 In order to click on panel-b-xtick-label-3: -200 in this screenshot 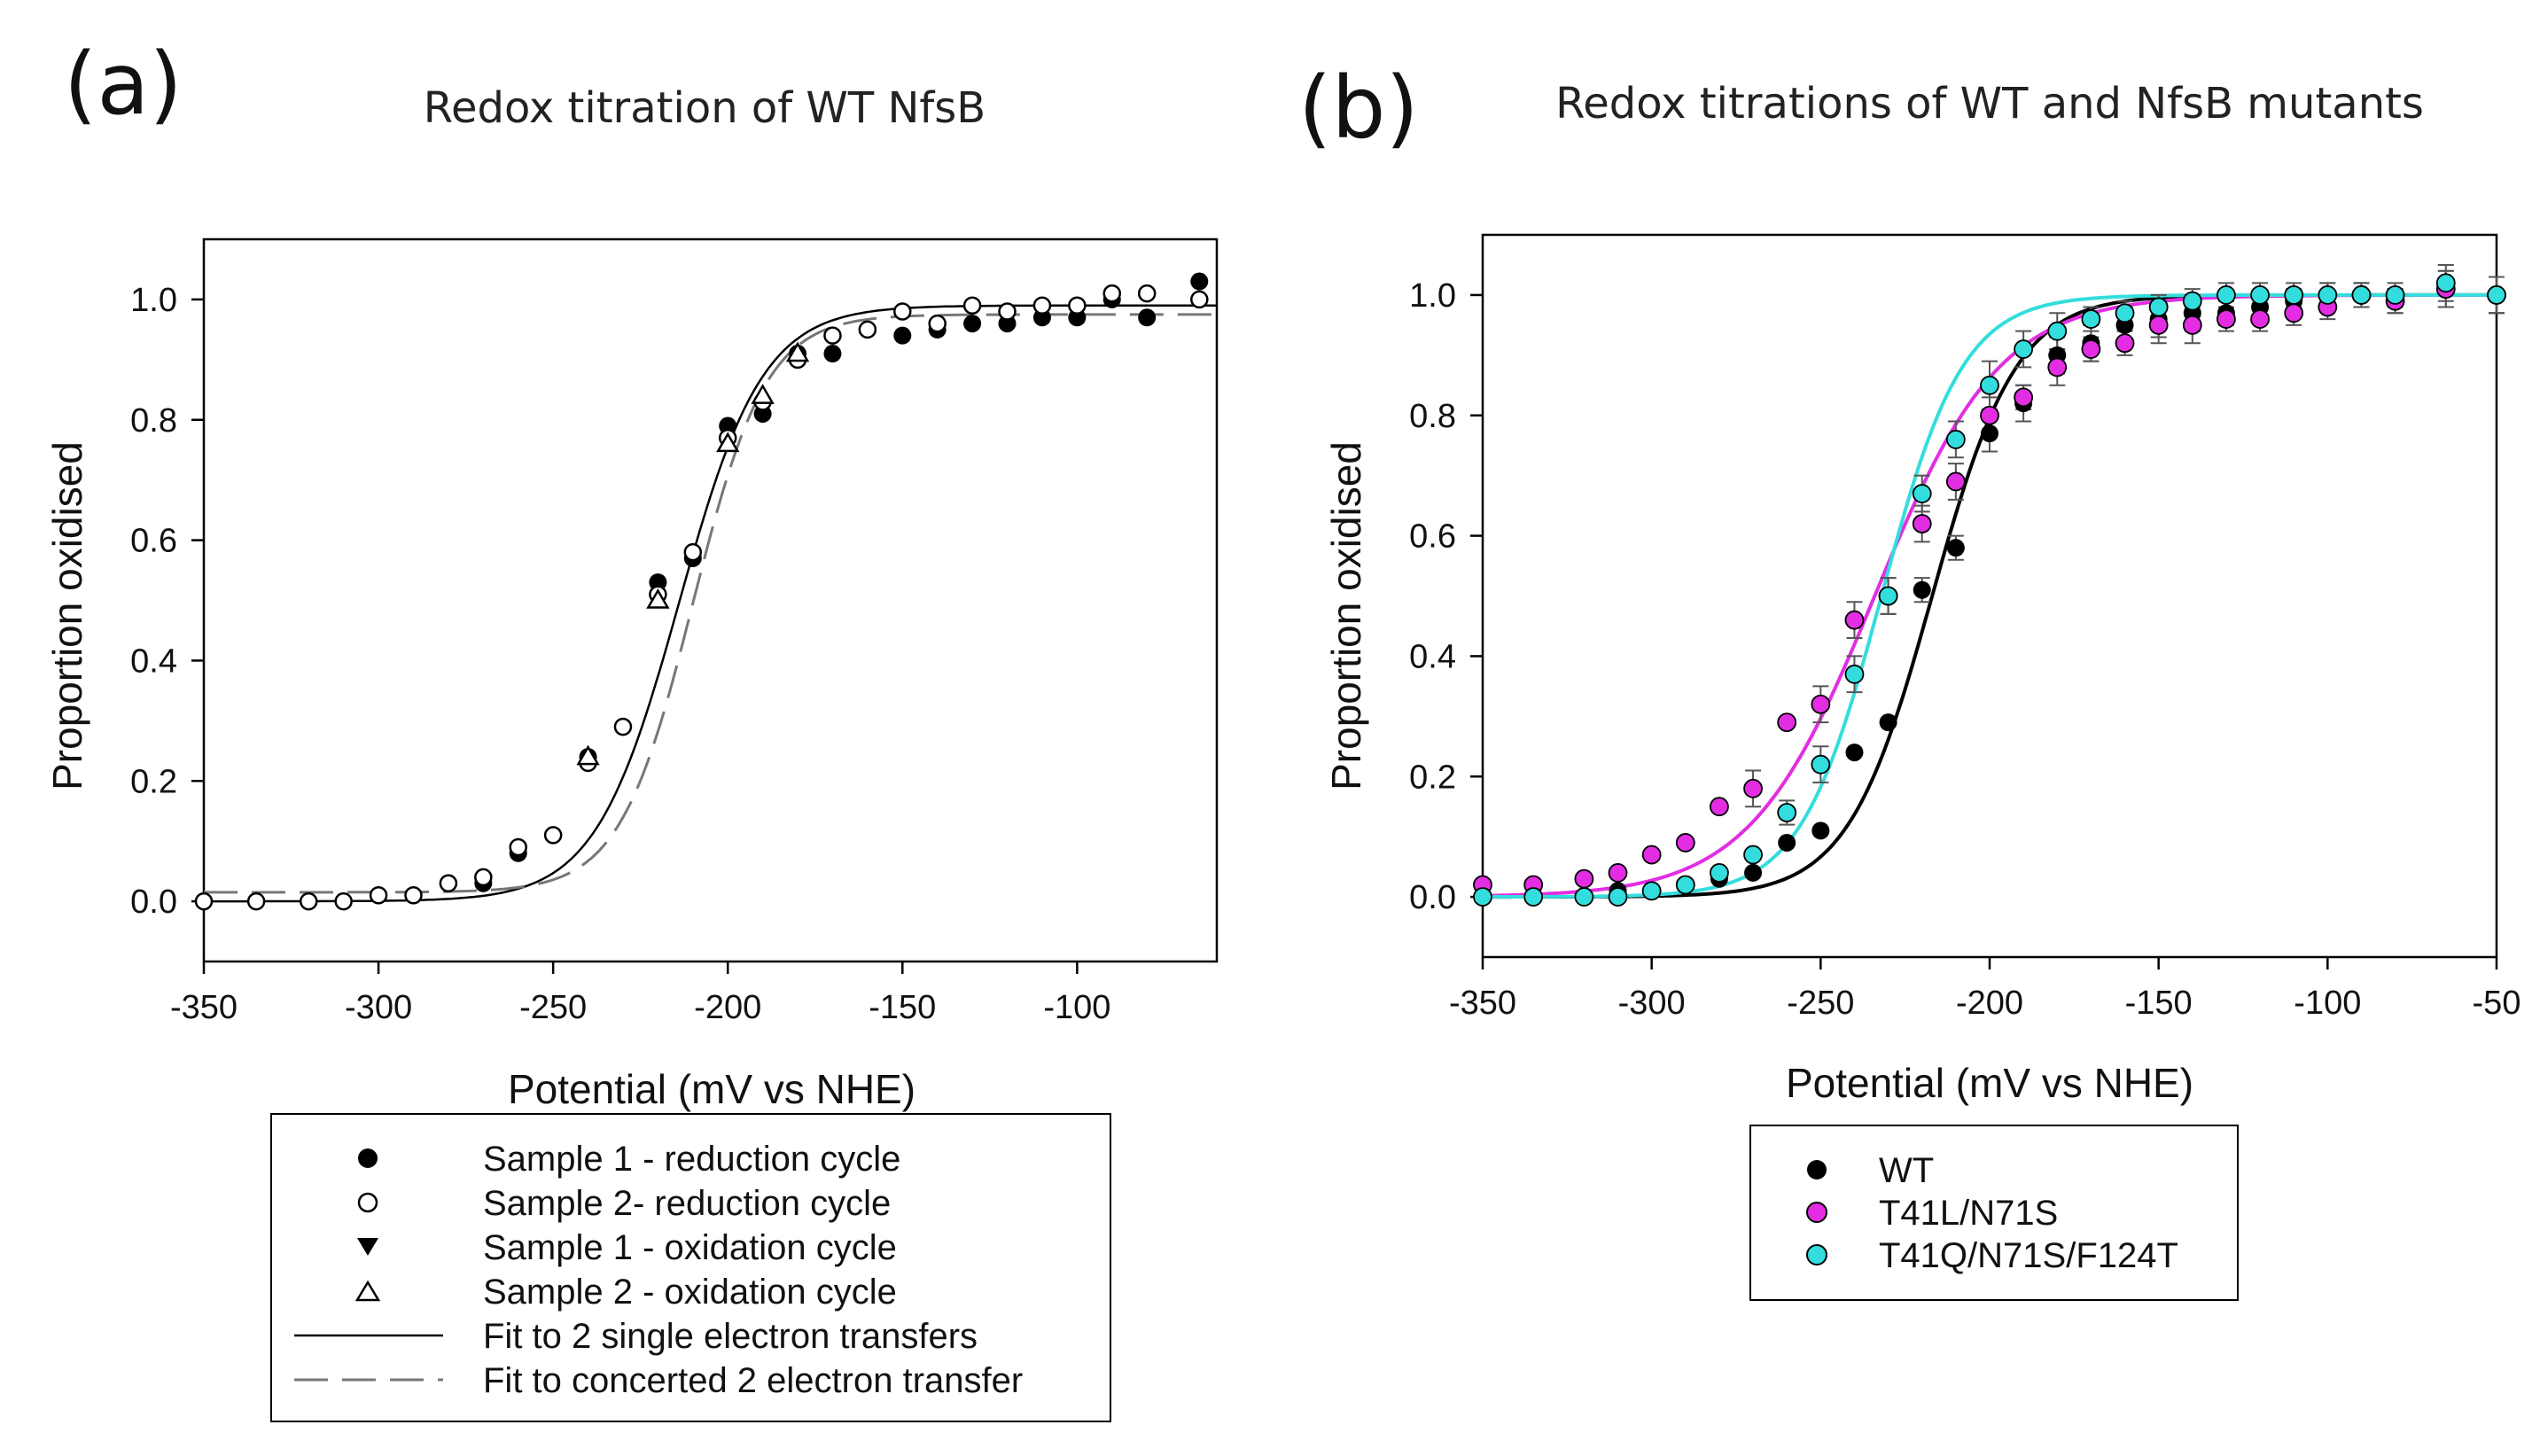, I will do `click(1989, 1003)`.